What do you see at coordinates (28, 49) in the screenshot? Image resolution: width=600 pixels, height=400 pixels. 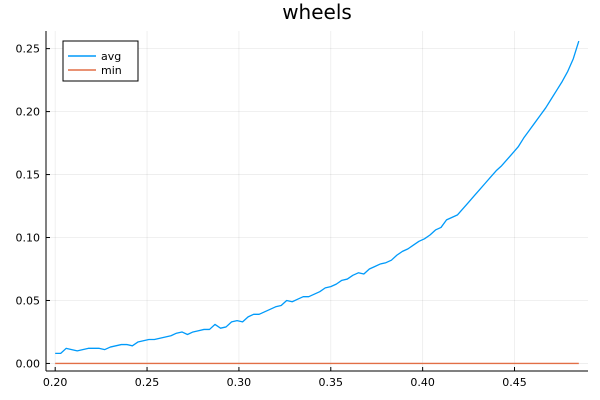 I see `y-tick-label: 0.25` at bounding box center [28, 49].